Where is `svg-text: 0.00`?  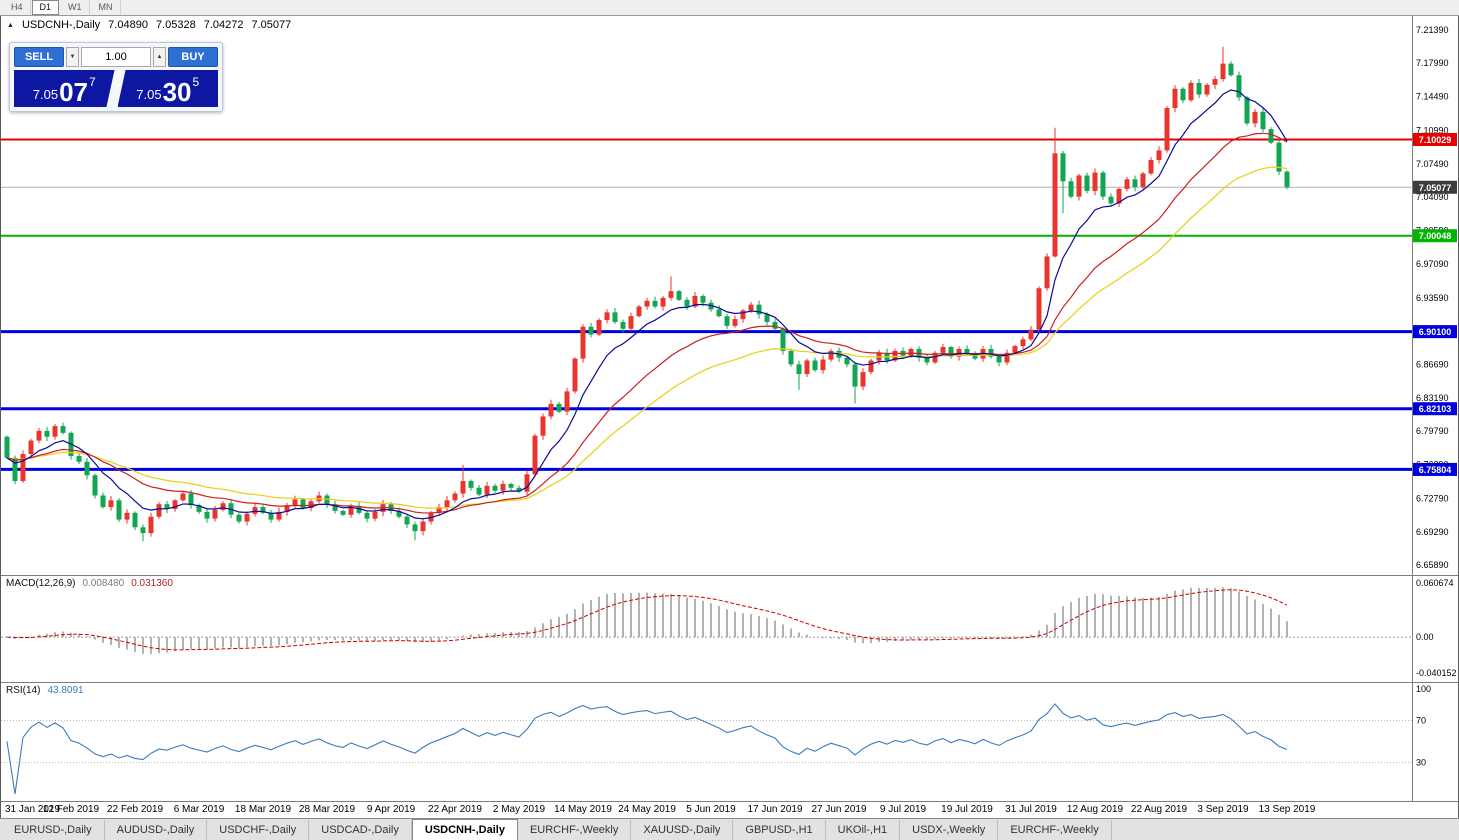
svg-text: 0.00 is located at coordinates (1425, 637).